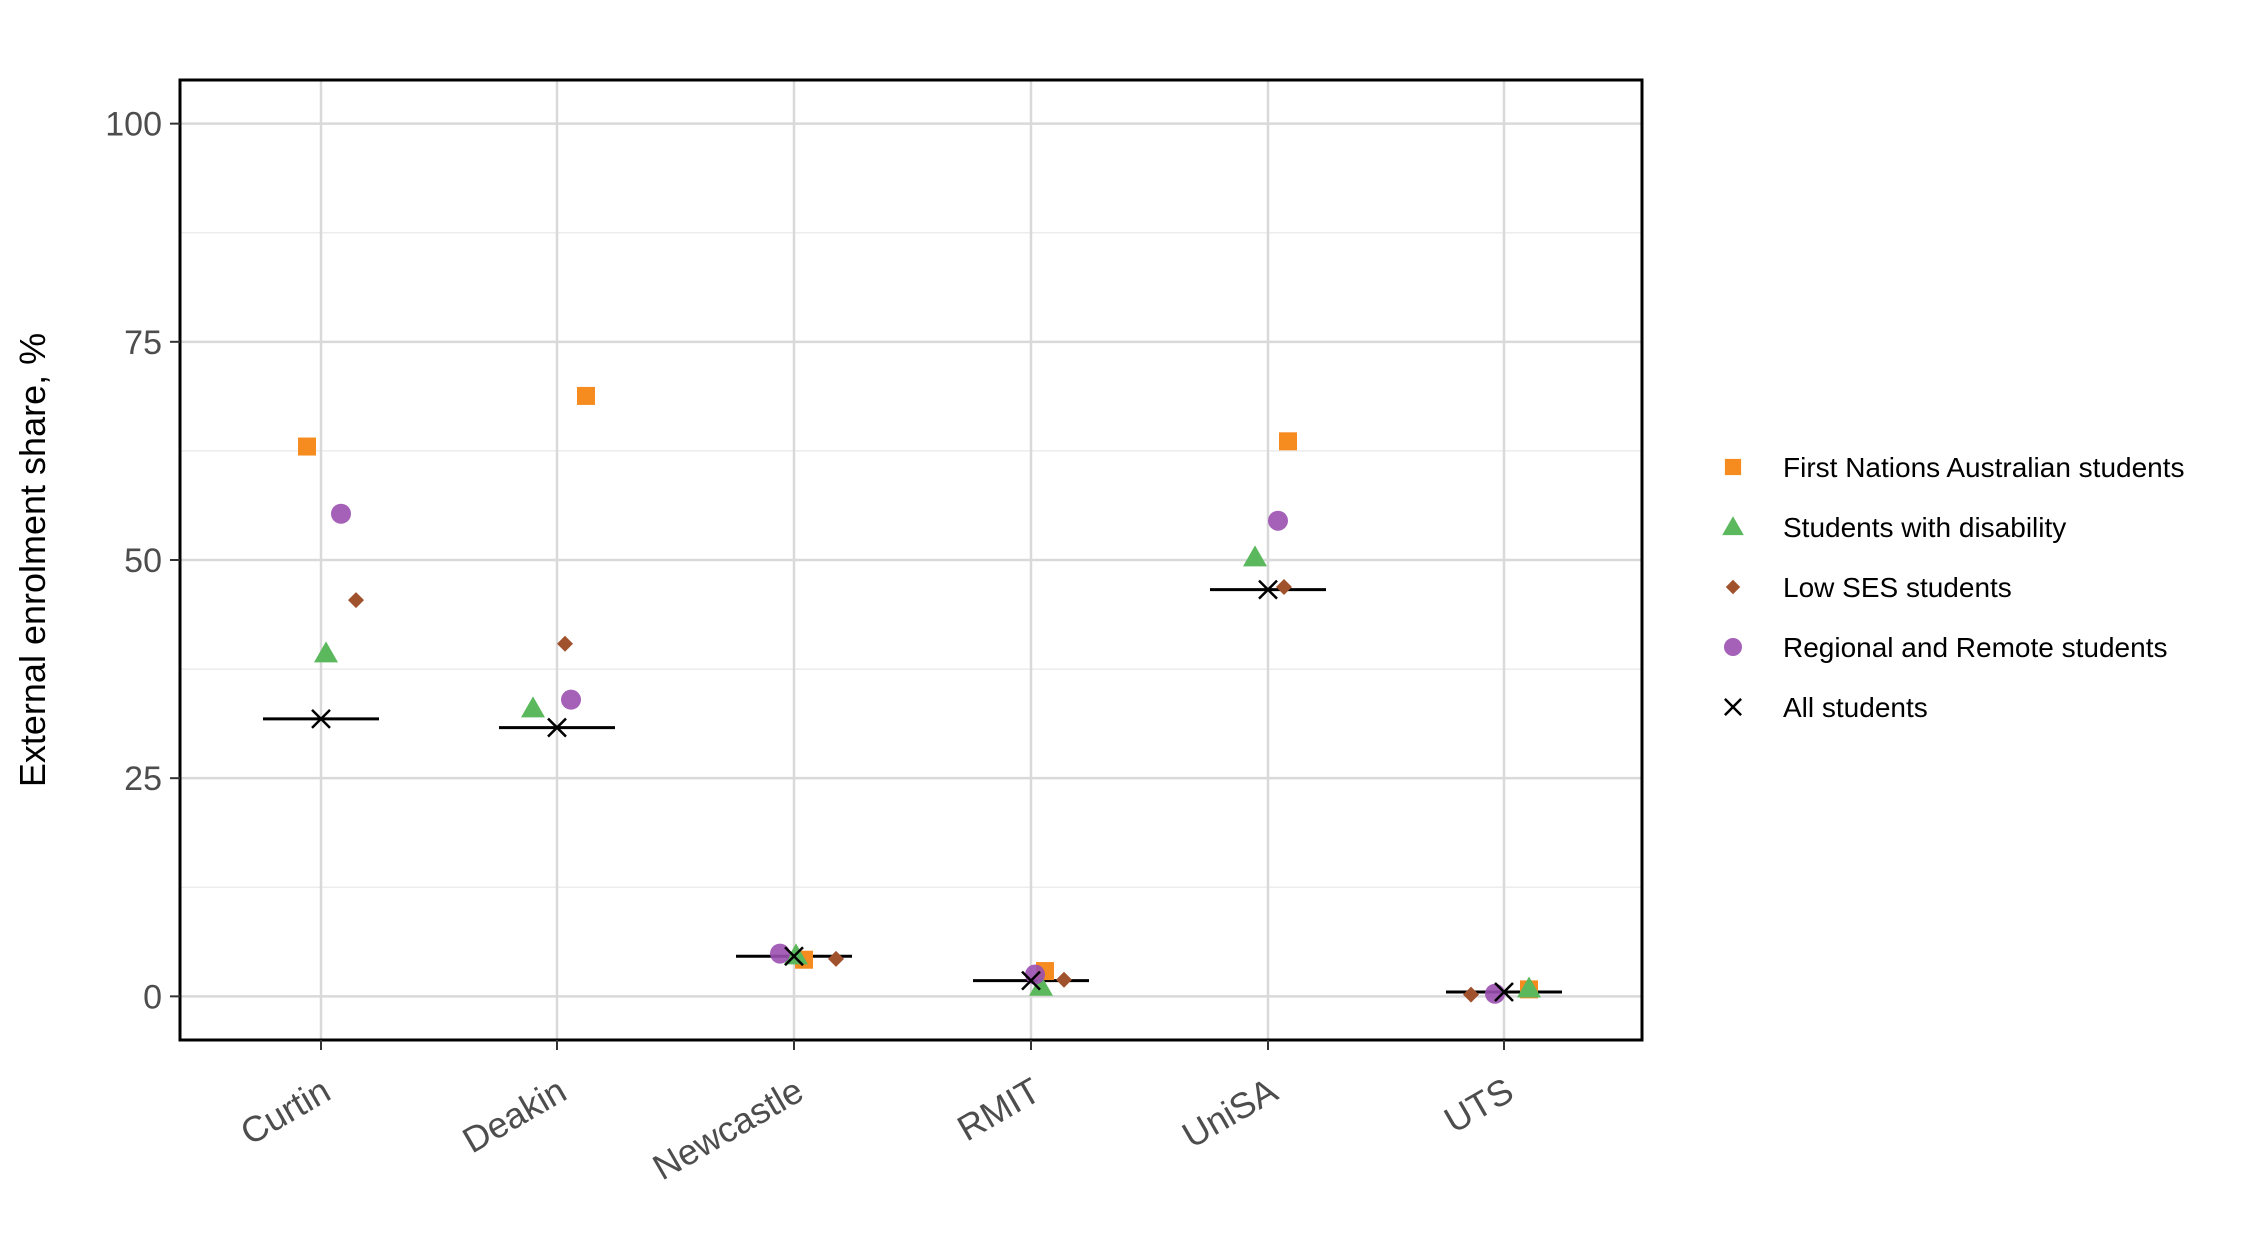 The width and height of the screenshot is (2250, 1255). I want to click on legend-label: Regional and Remote students, so click(1975, 647).